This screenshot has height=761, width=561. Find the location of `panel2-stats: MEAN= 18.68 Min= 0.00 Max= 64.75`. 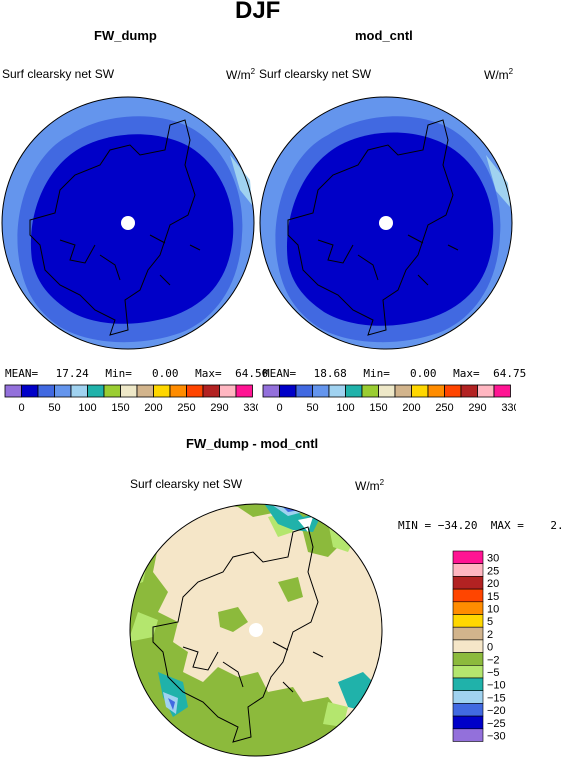

panel2-stats: MEAN= 18.68 Min= 0.00 Max= 64.75 is located at coordinates (394, 373).